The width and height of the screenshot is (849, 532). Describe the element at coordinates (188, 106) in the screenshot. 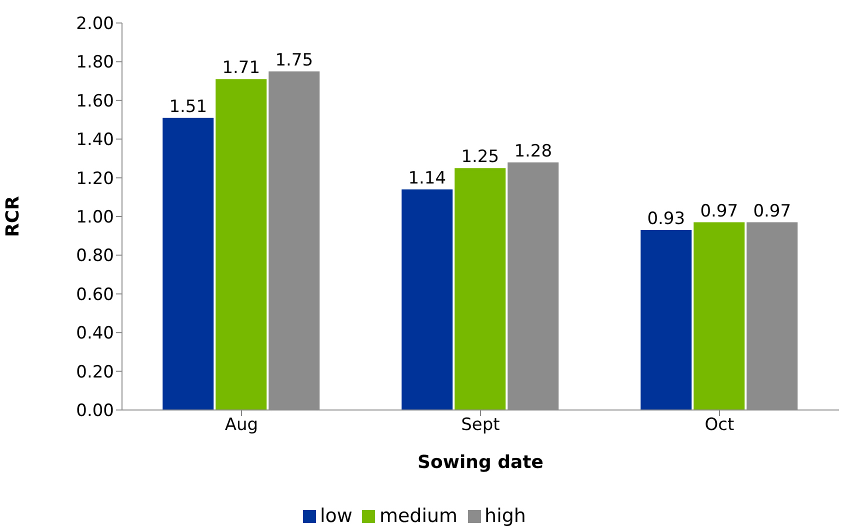

I see `data-label: 1.51` at that location.